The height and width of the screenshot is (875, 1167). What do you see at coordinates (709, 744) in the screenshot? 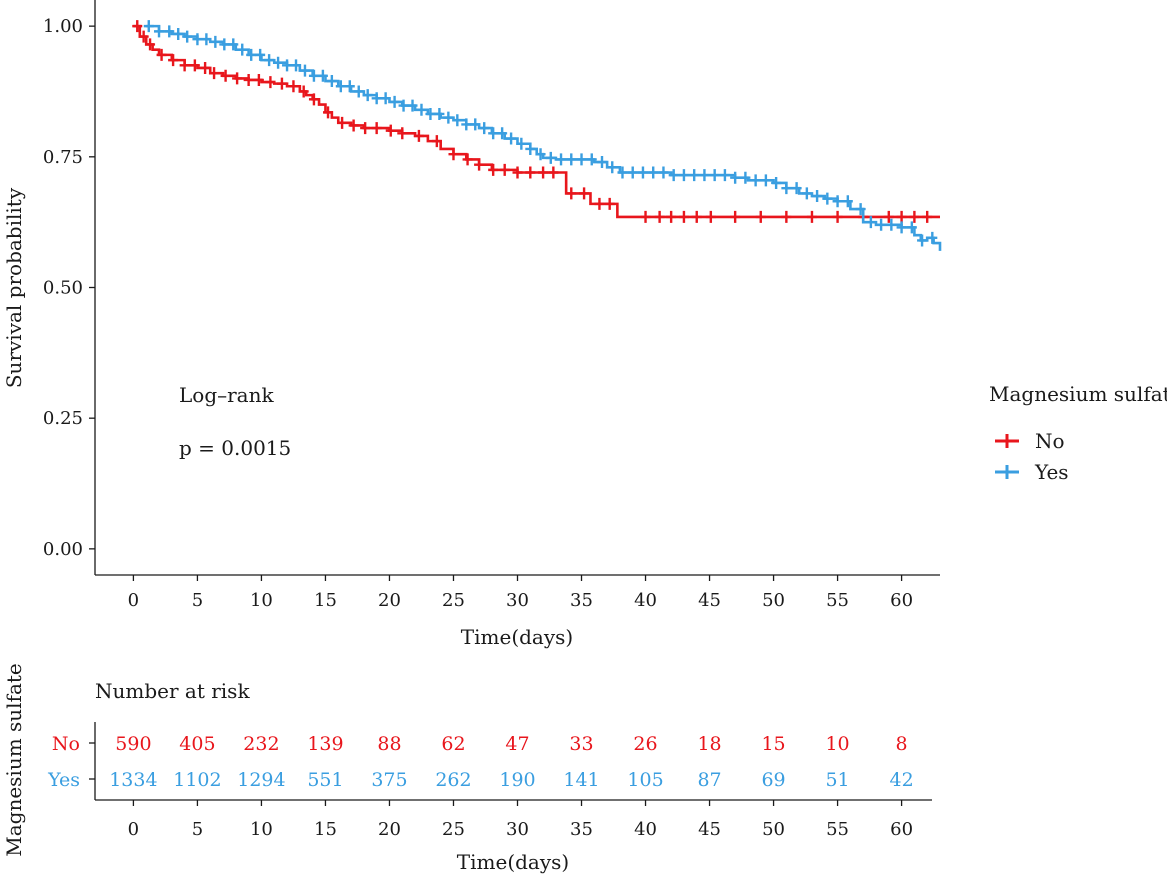
I see `risk-cell: 18` at bounding box center [709, 744].